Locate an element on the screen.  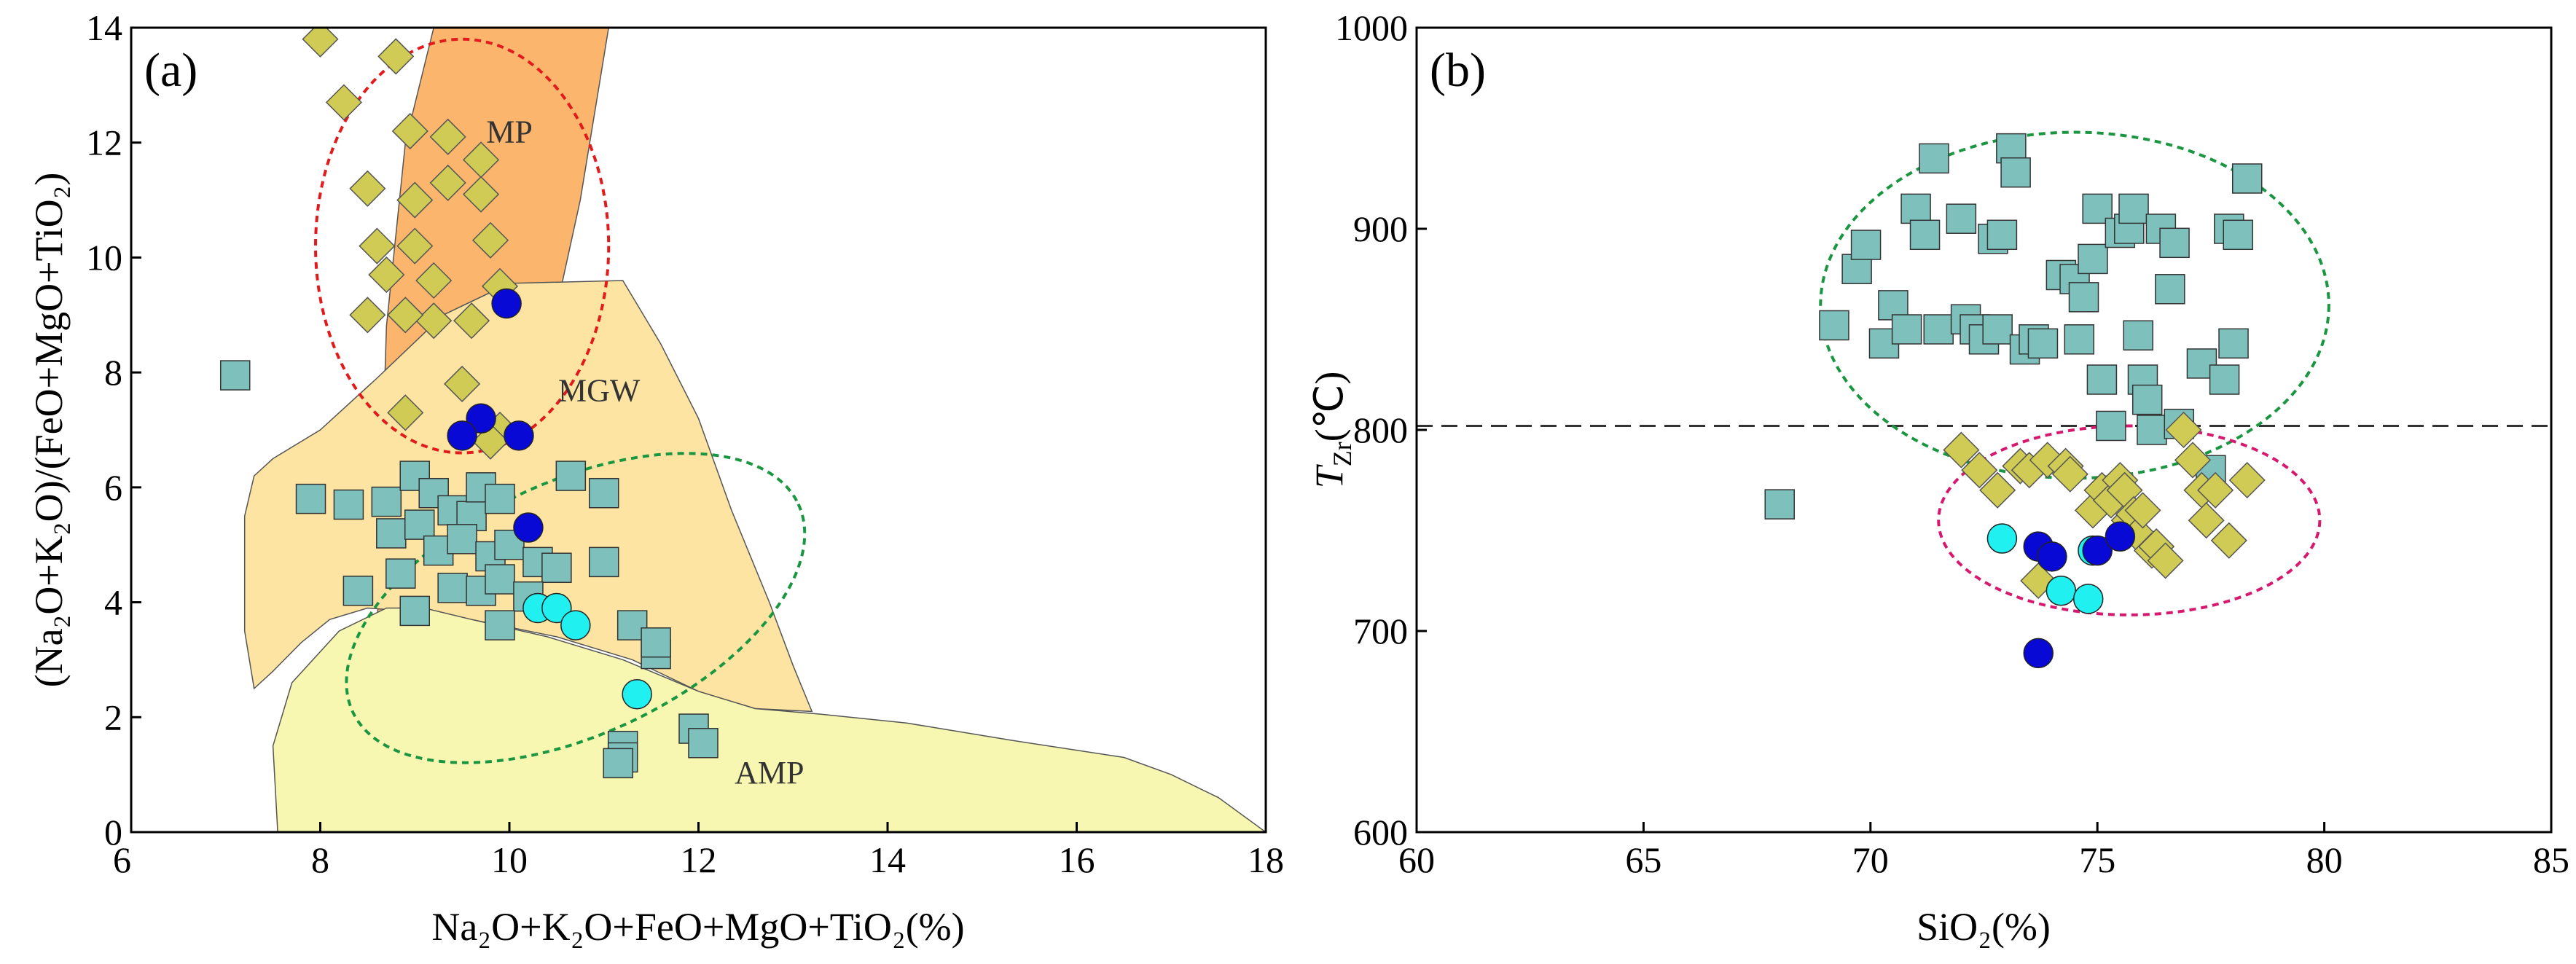
y-tick-label: 0 is located at coordinates (113, 832).